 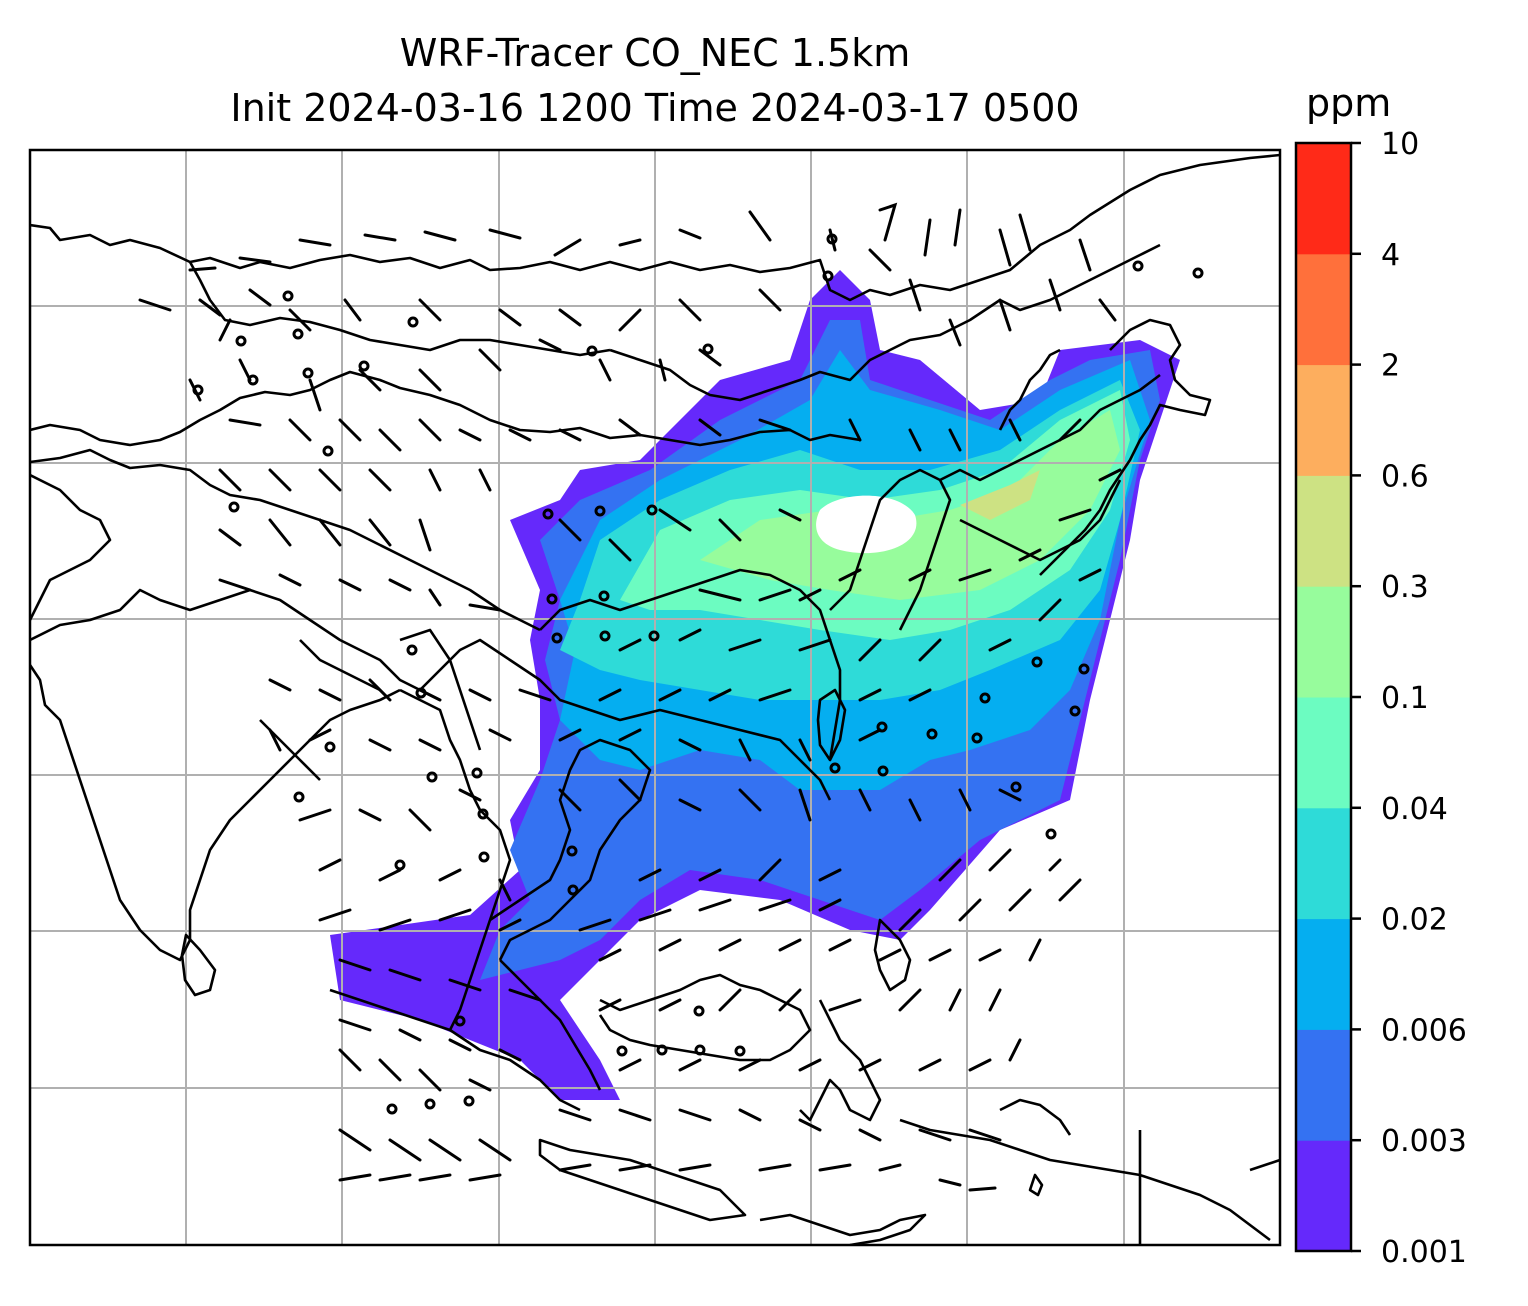 What do you see at coordinates (1380, 698) in the screenshot?
I see `colorbar: 0.001 0.003 0.006 0.02 0.04 0.1 0.3 0.6 2 4 10` at bounding box center [1380, 698].